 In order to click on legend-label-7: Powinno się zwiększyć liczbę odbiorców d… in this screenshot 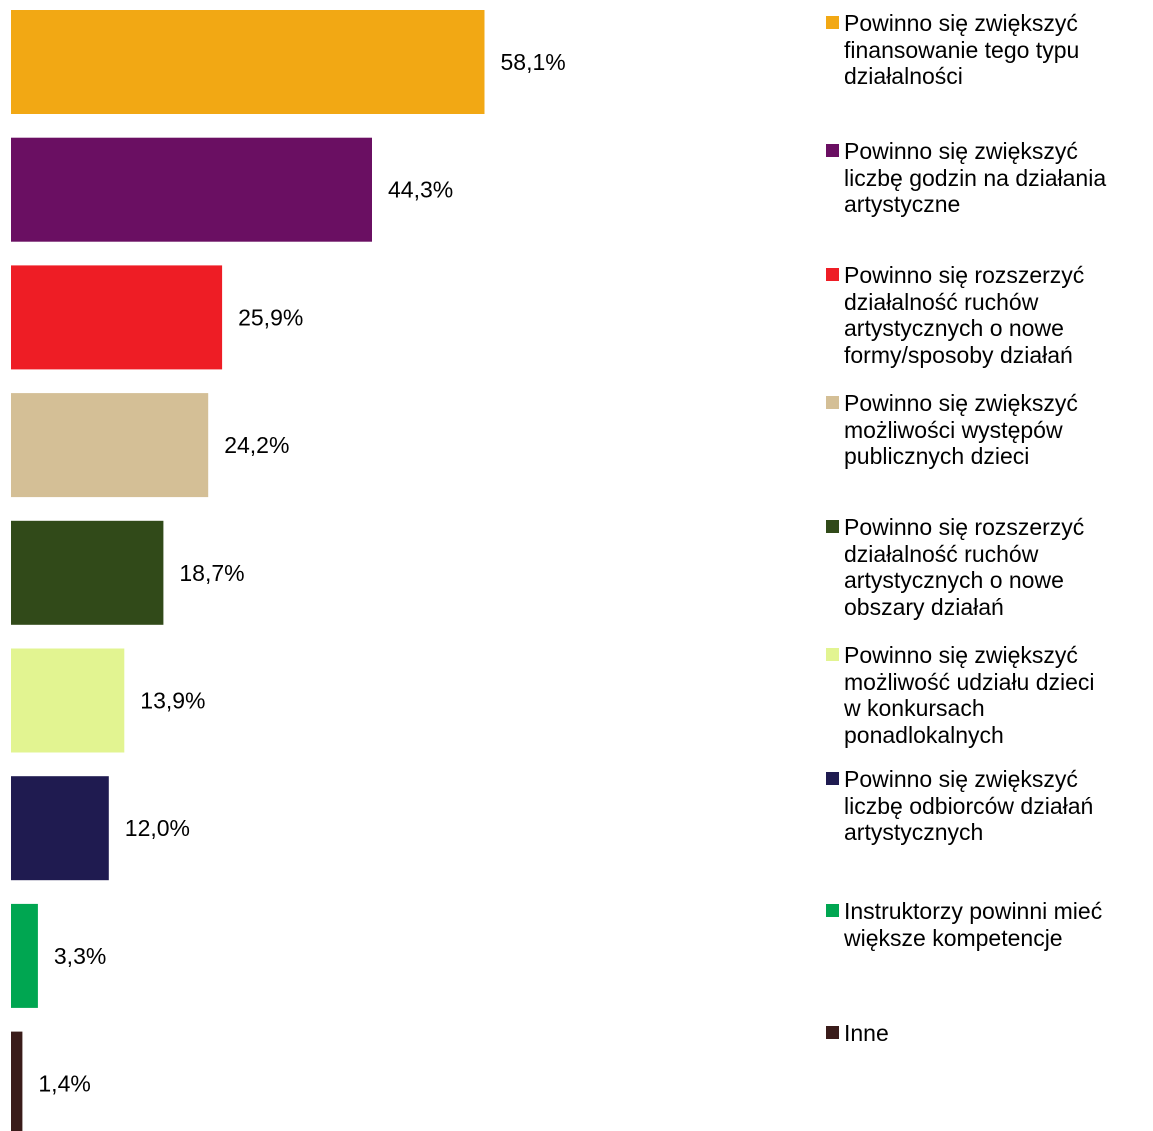, I will do `click(969, 805)`.